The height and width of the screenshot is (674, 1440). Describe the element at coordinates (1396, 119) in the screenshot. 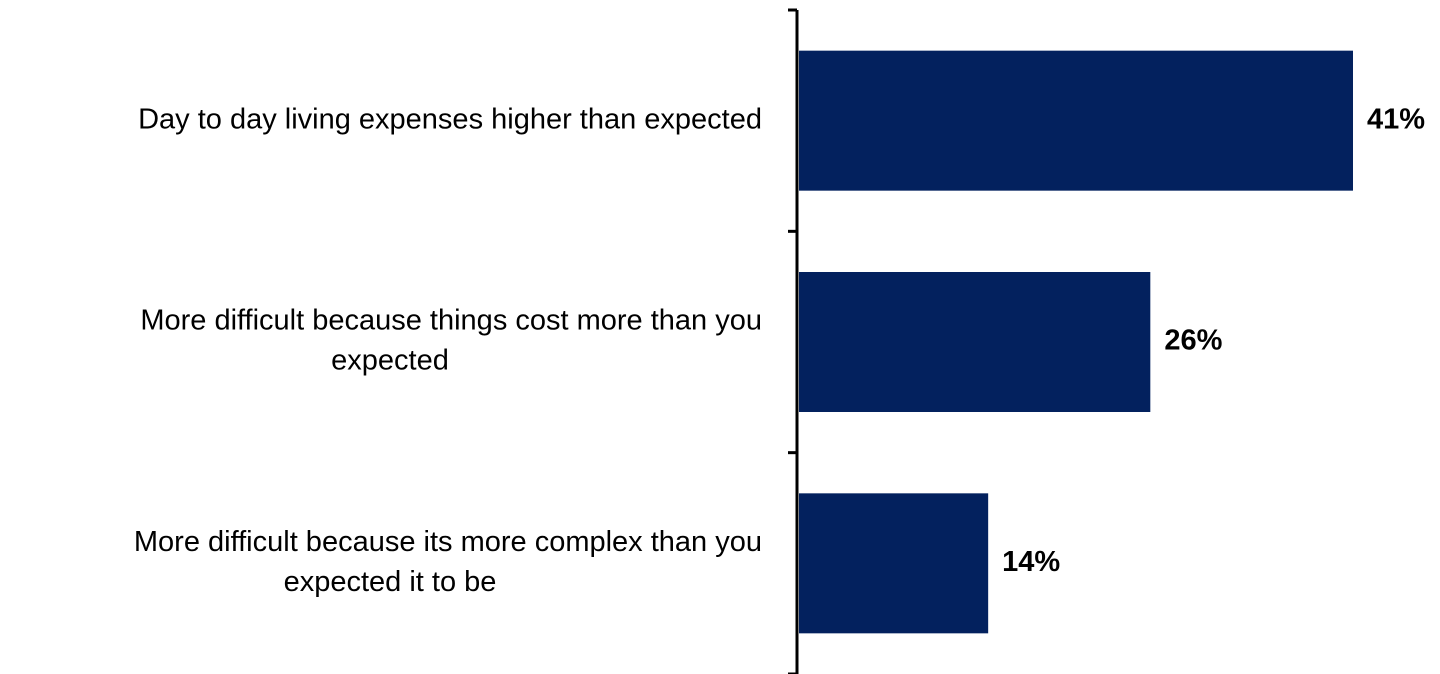

I see `data-label: 41%` at that location.